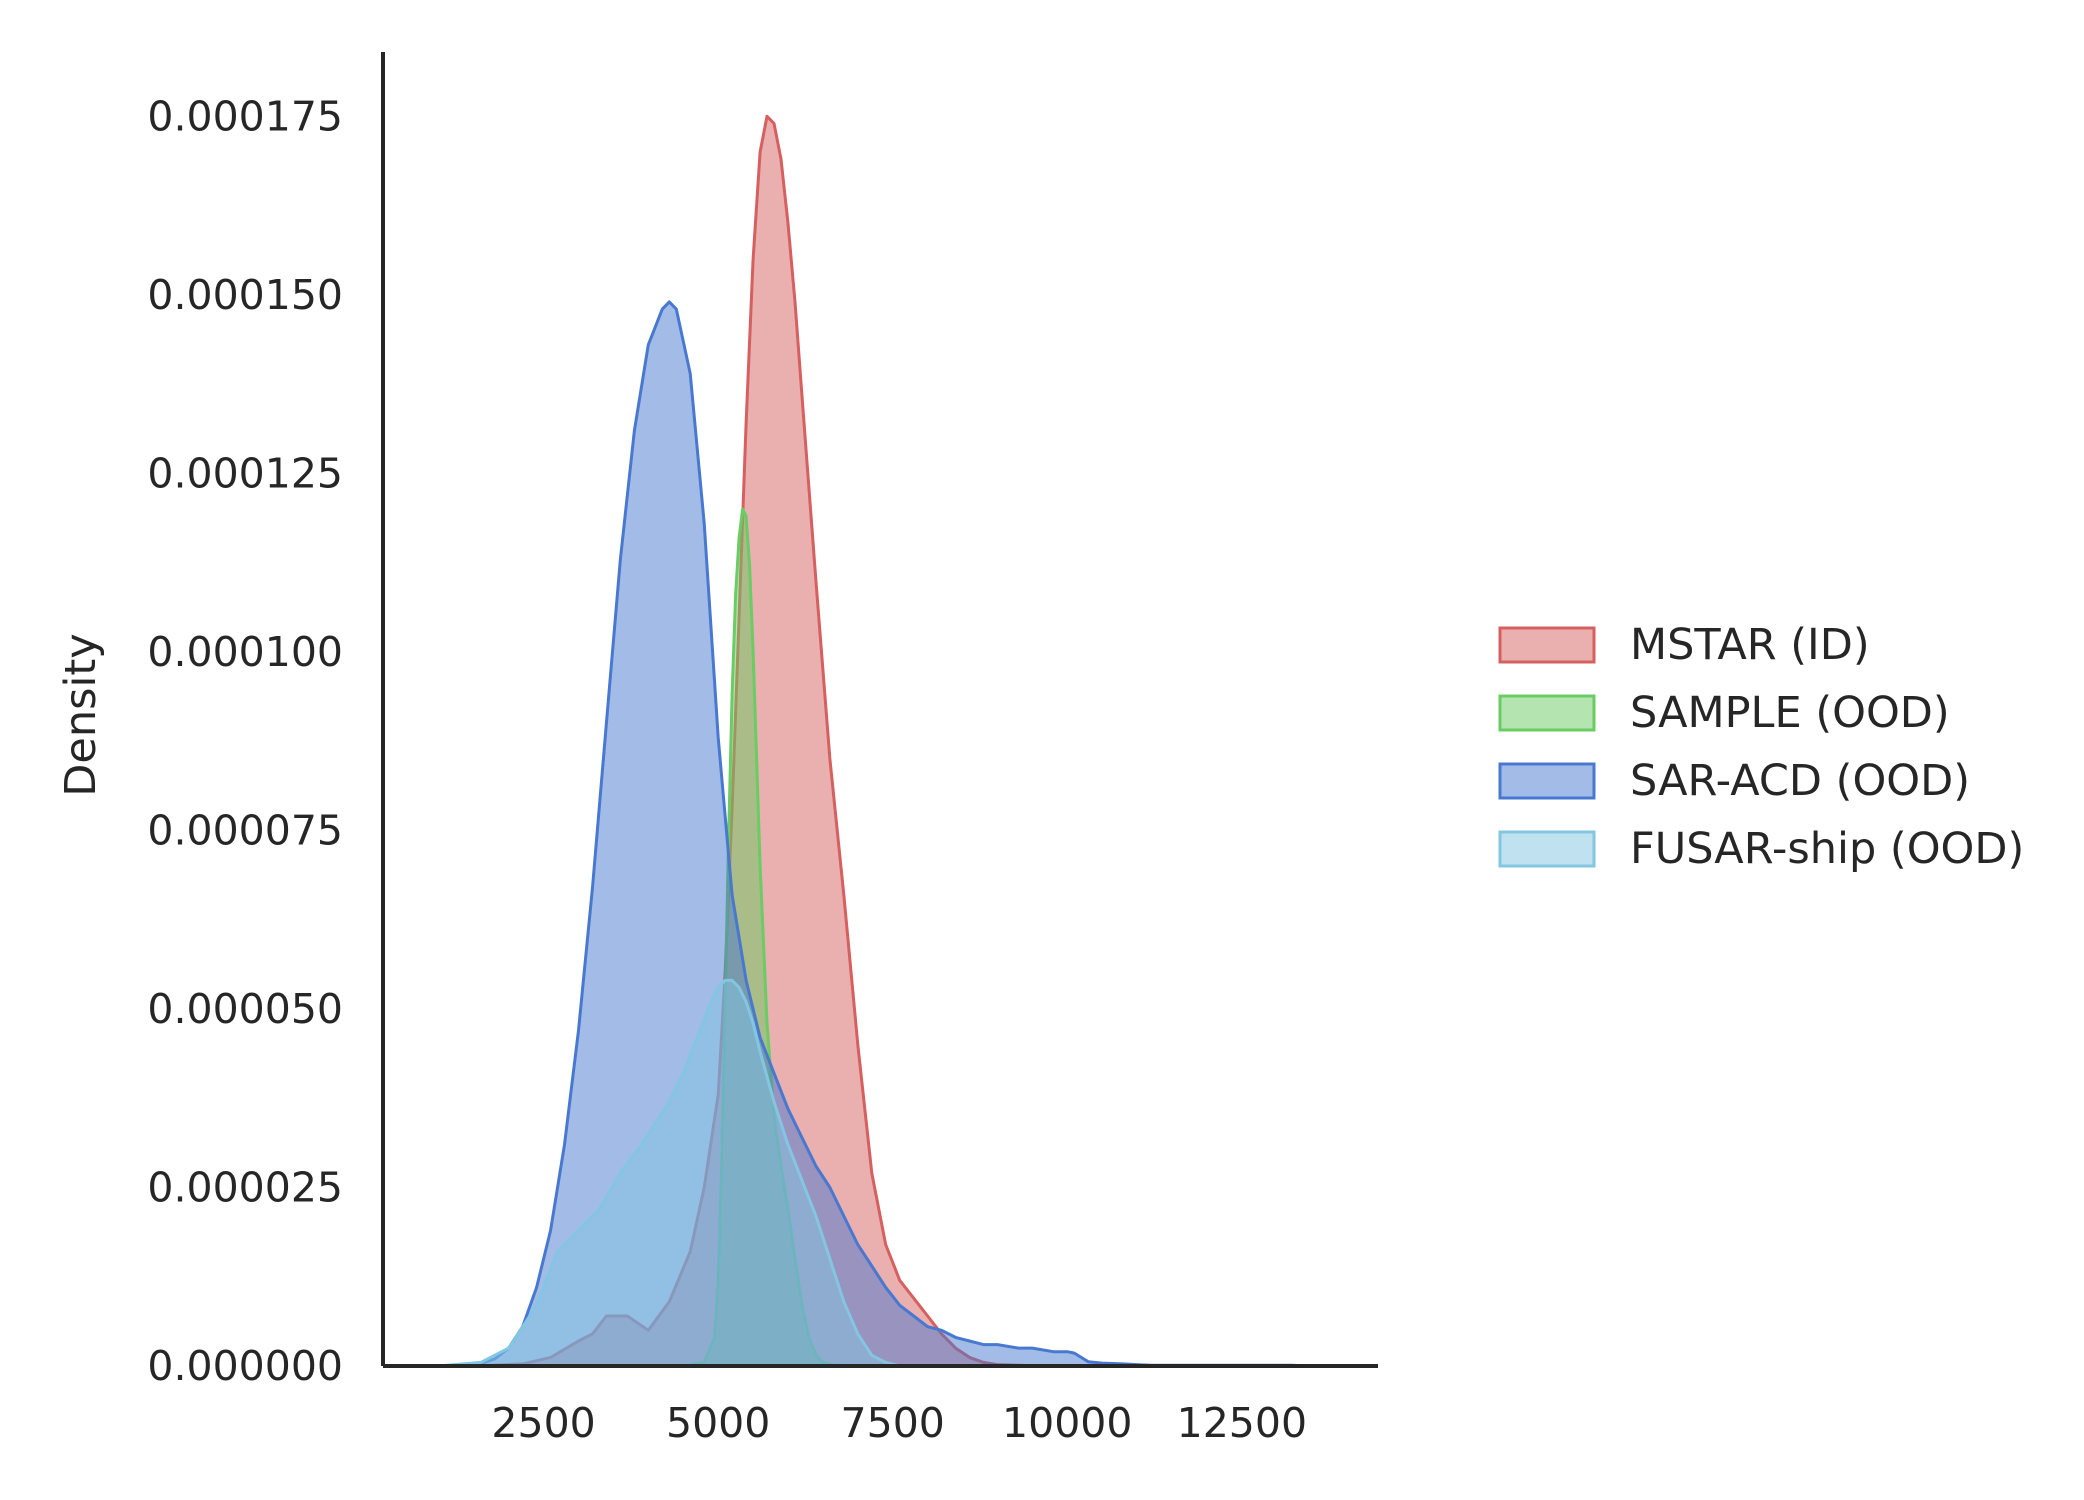 The width and height of the screenshot is (2084, 1500). Describe the element at coordinates (245, 1187) in the screenshot. I see `y-tick-label: 0.000025` at that location.